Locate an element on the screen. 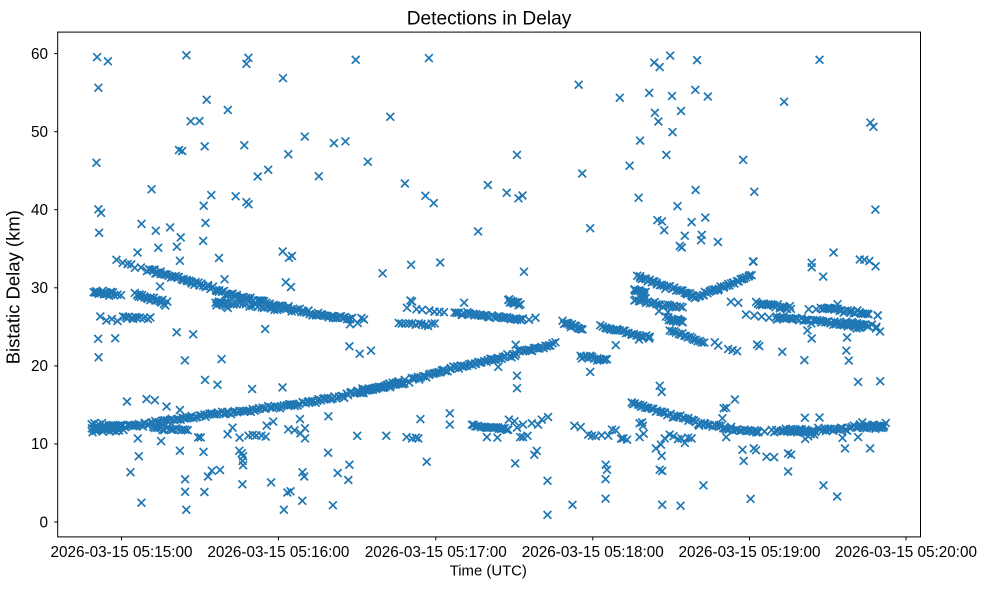 The image size is (988, 590). svg-text: Detections in Delay is located at coordinates (489, 18).